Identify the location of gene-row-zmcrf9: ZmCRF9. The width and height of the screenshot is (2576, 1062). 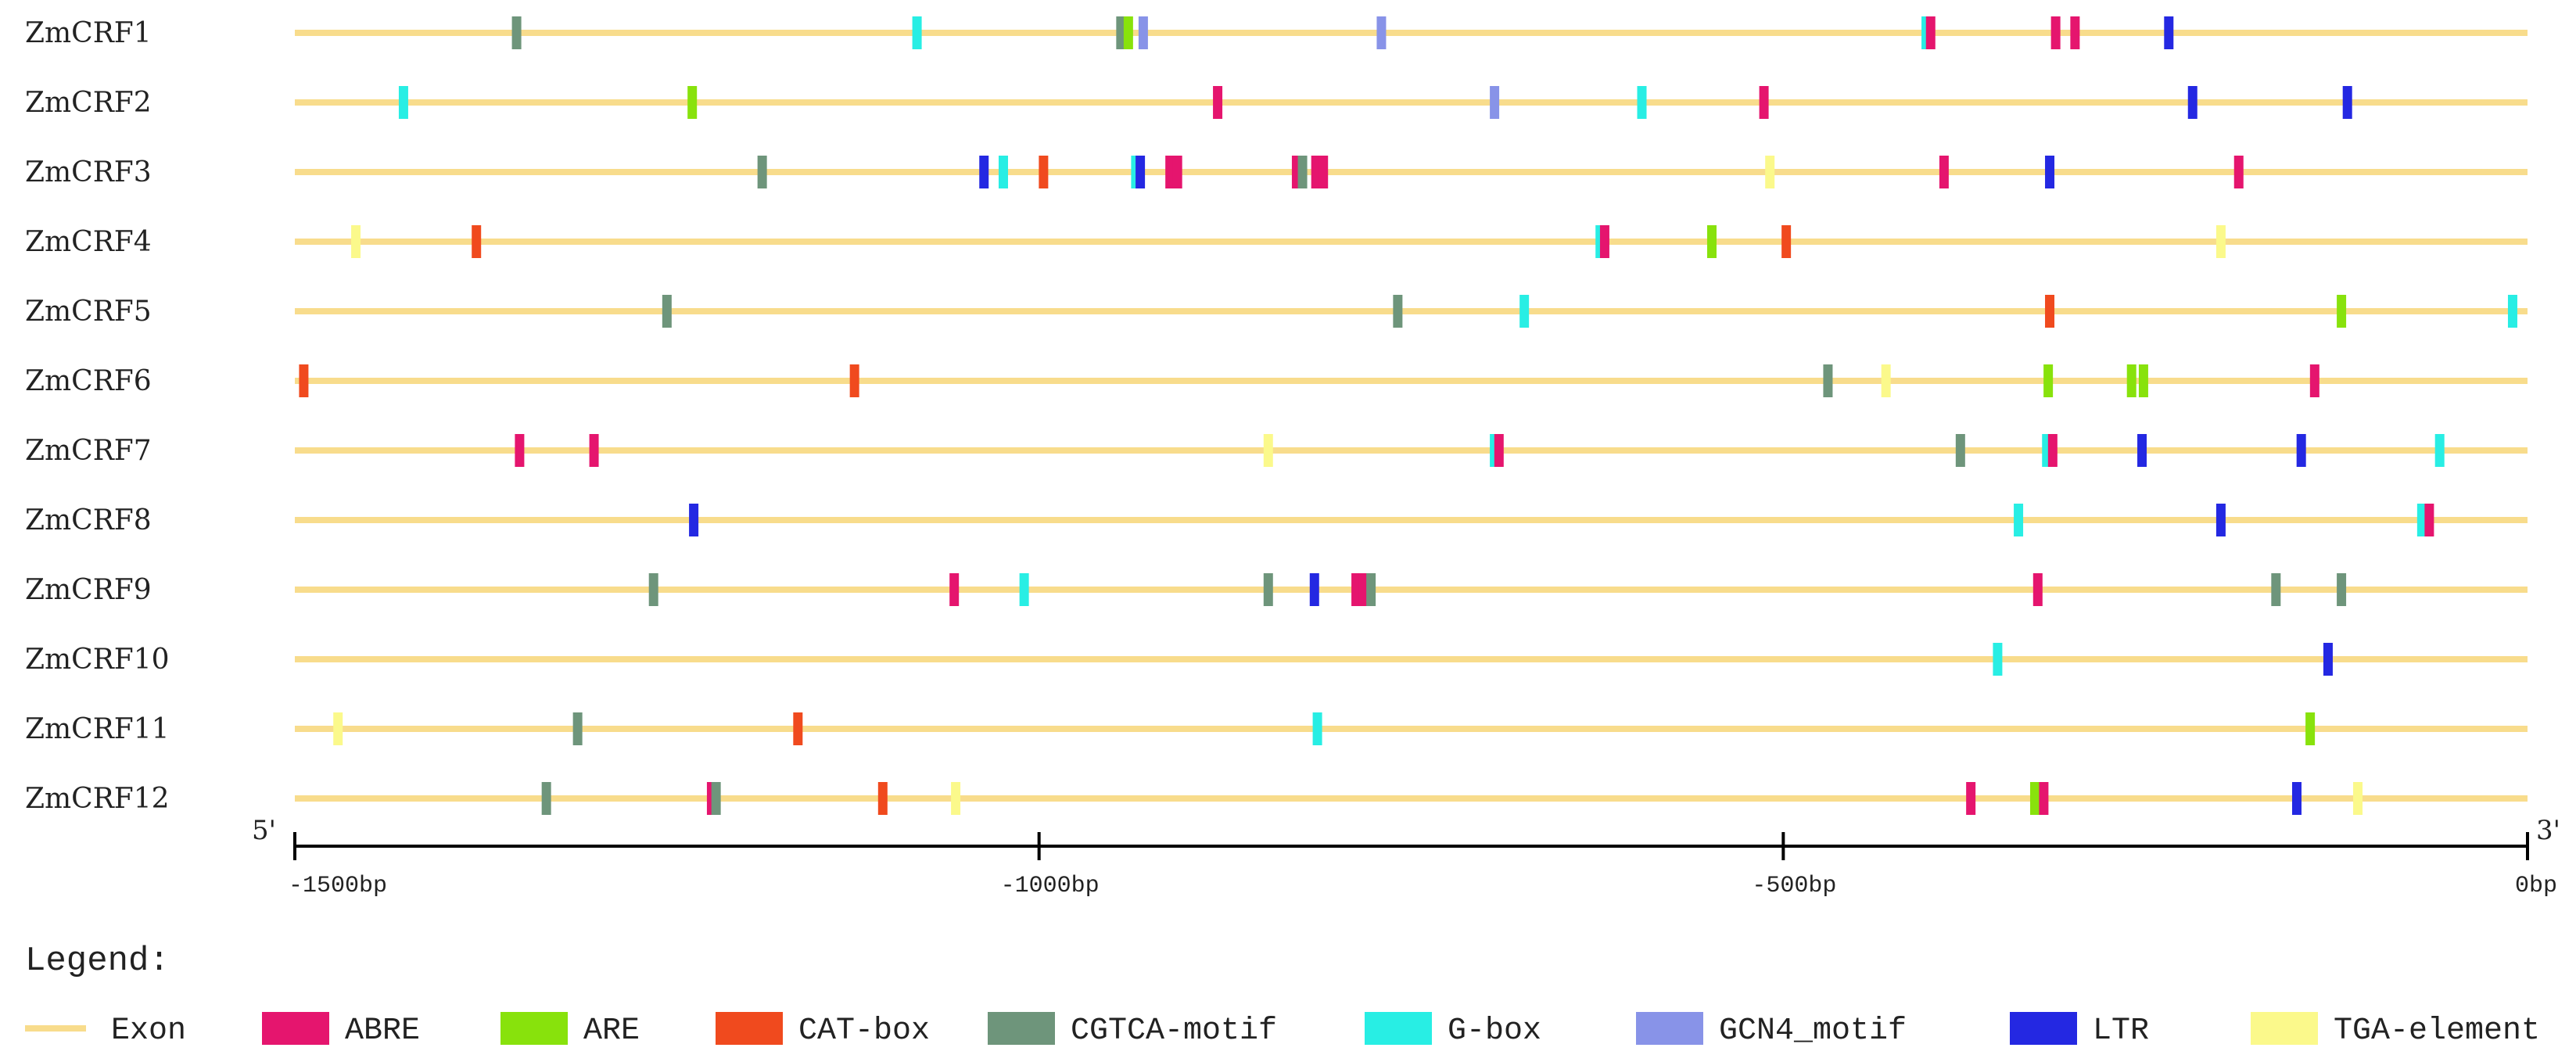
(1276, 589).